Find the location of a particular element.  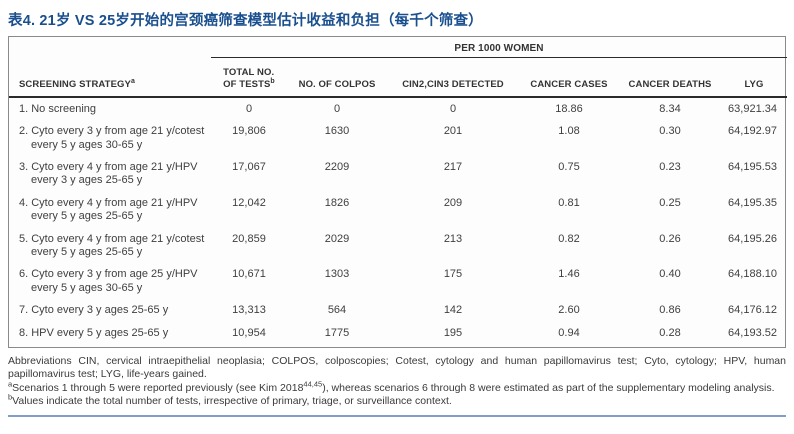

lyg-cell: 64,195.53 is located at coordinates (752, 166).